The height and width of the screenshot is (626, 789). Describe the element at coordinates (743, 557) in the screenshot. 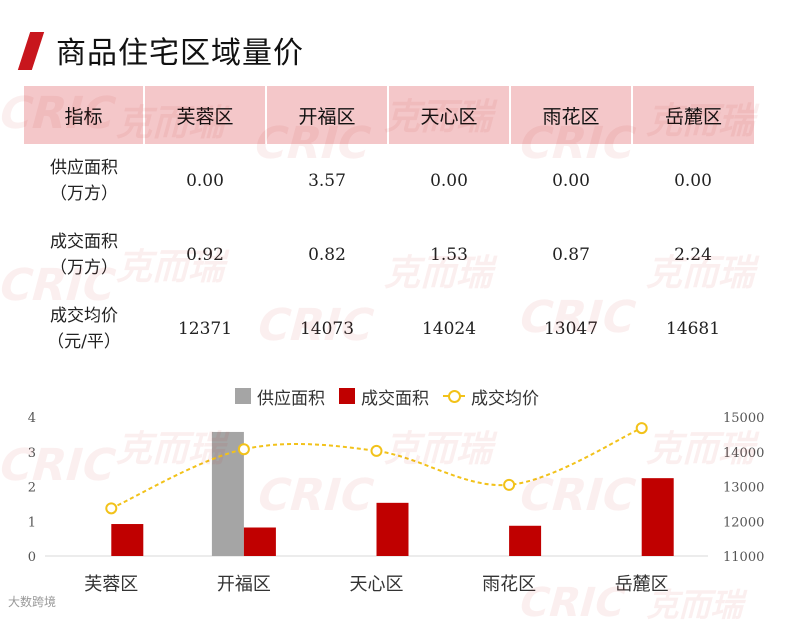

I see `y-right-tick-label: 11000` at that location.